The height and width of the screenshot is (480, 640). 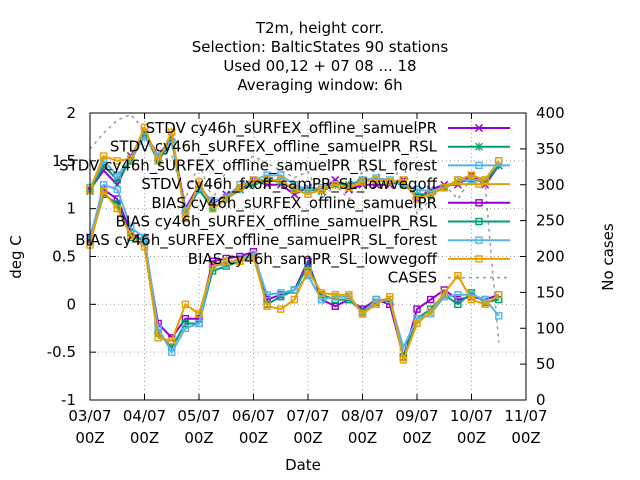 I want to click on x-tick-label: 10/07, so click(x=471, y=416).